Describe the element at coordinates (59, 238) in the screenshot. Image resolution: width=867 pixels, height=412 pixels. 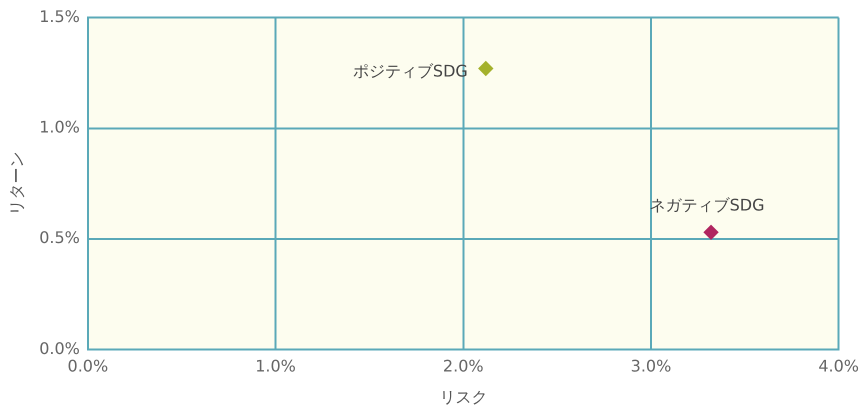
I see `y-tick-label: 0.5%` at that location.